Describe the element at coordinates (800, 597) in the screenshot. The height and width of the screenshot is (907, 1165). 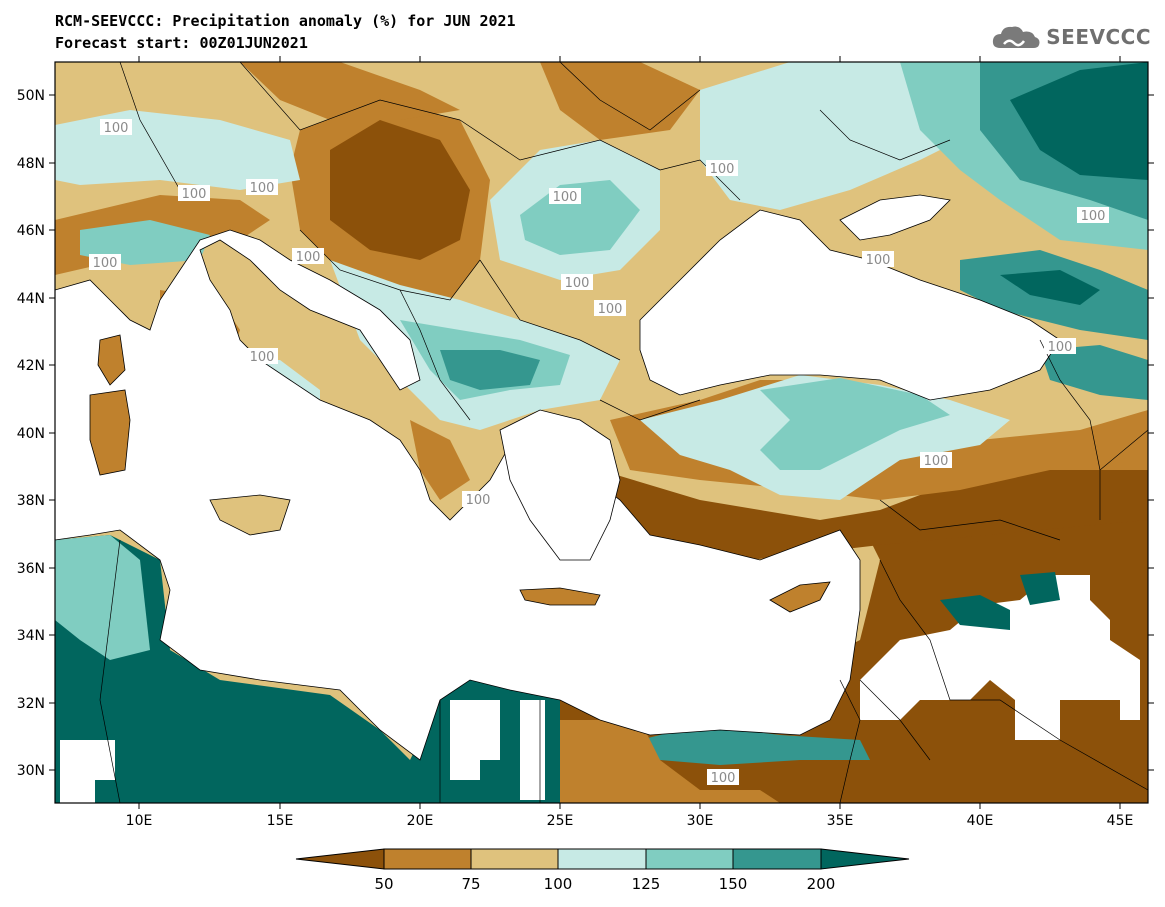
I see `island-cyprus` at that location.